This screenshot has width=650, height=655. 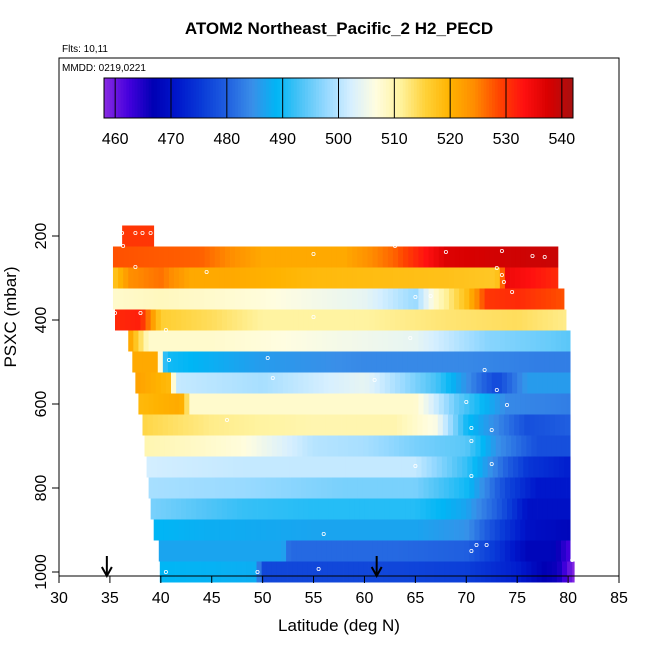 What do you see at coordinates (110, 598) in the screenshot?
I see `x-tick-label: 35` at bounding box center [110, 598].